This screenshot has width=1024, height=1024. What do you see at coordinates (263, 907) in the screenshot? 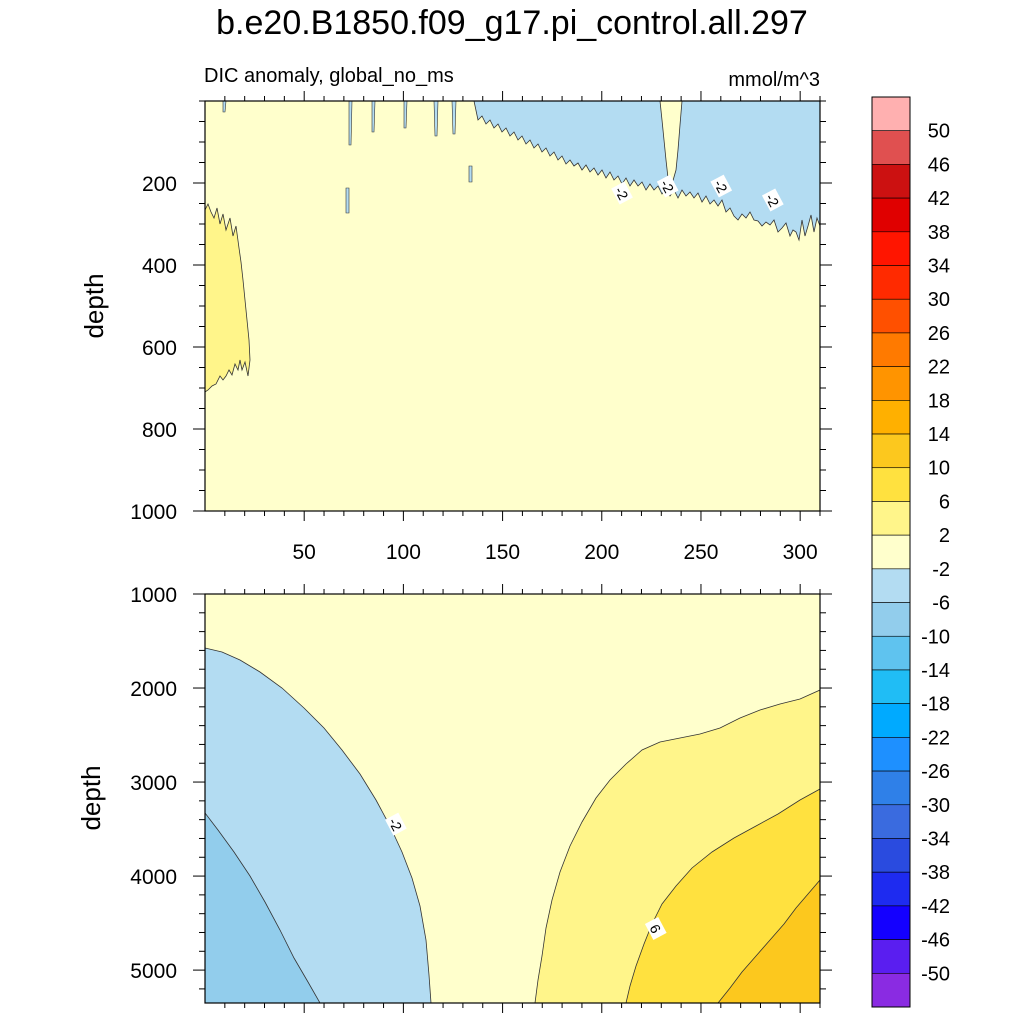
I see `lower-left-colder-region` at bounding box center [263, 907].